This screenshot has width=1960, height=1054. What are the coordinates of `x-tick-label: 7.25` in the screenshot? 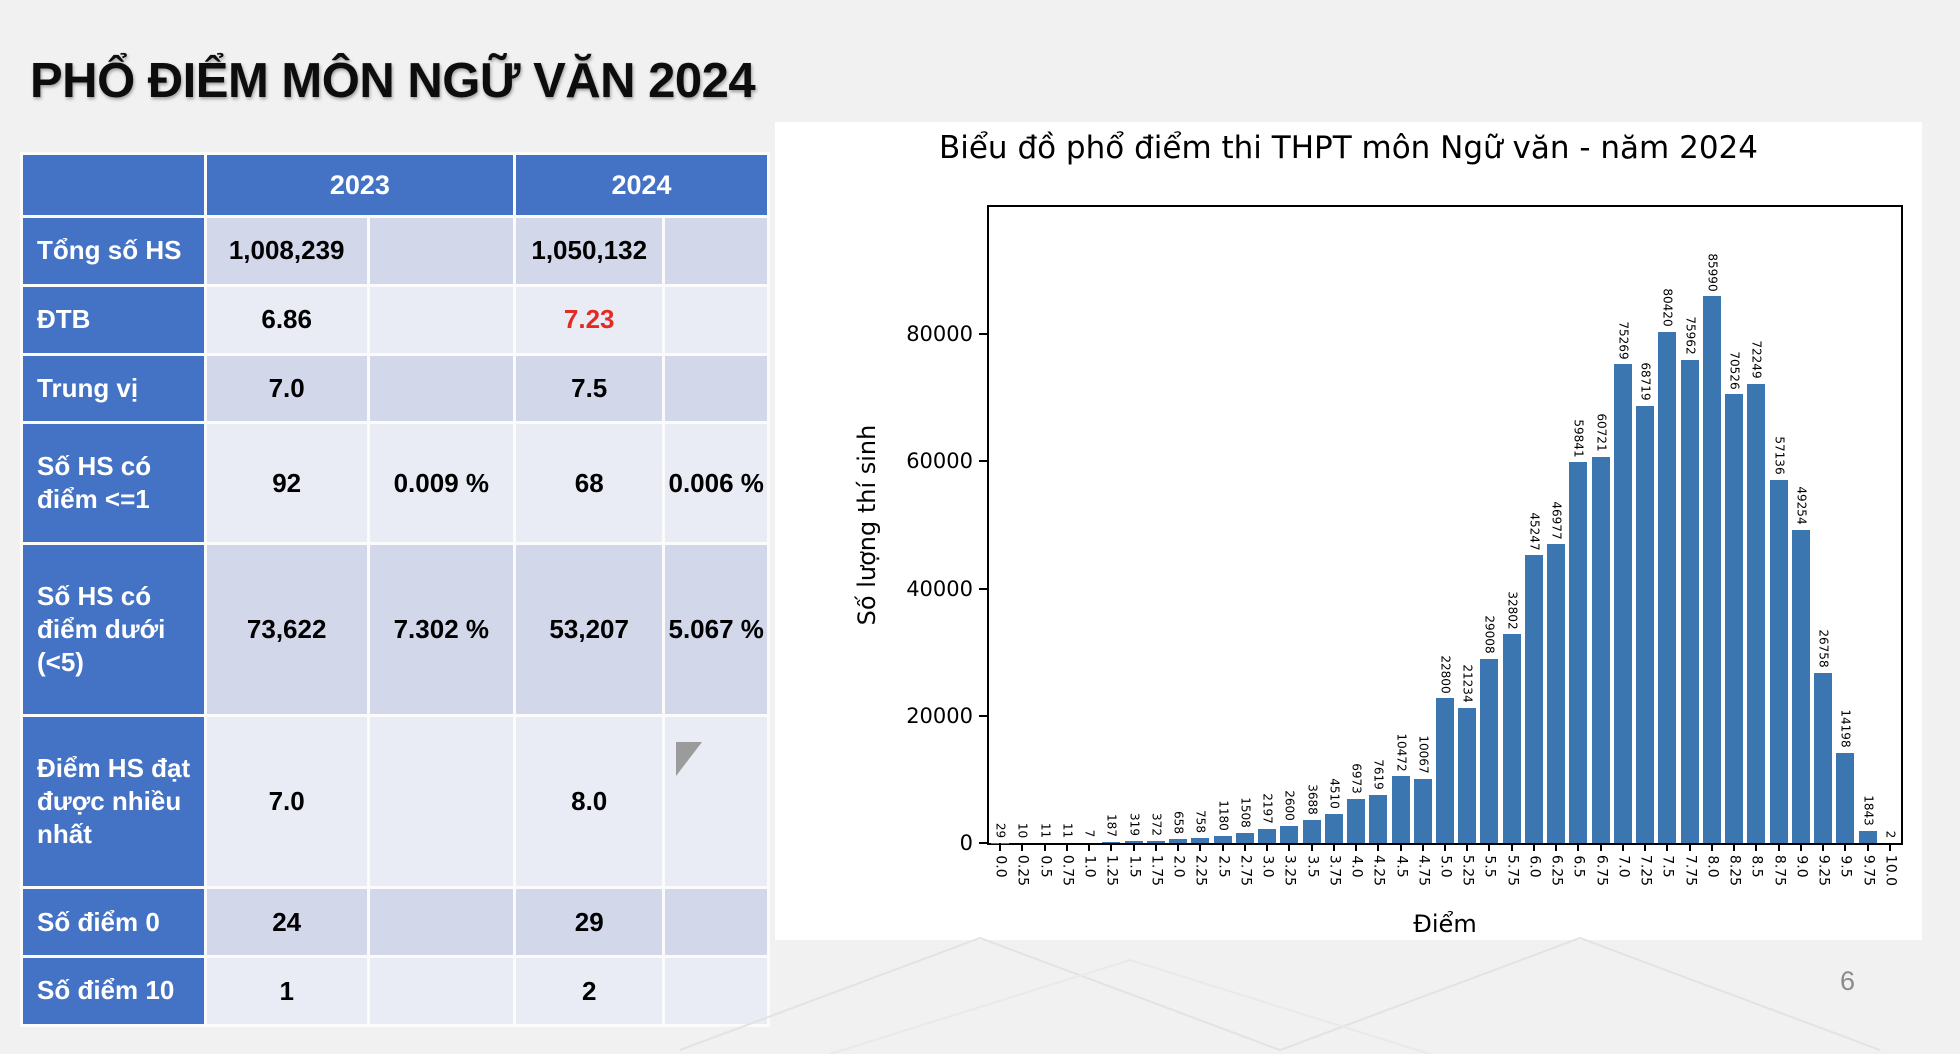 It's located at (1645, 870).